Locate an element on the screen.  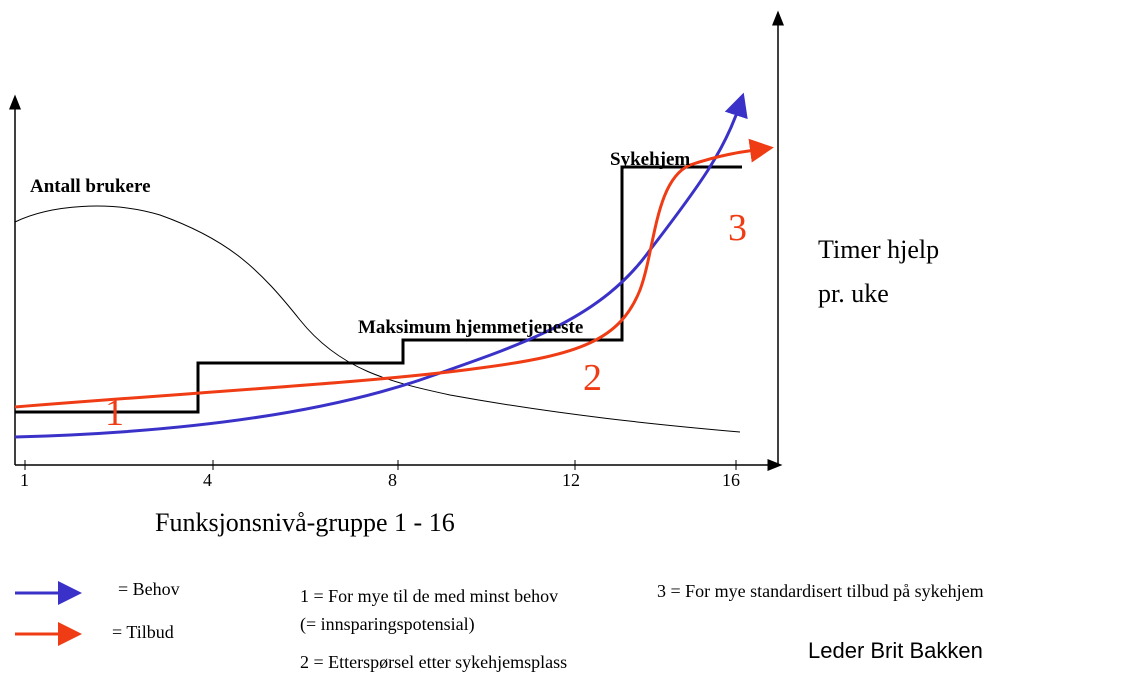
author: Leder Brit Bakken is located at coordinates (895, 650).